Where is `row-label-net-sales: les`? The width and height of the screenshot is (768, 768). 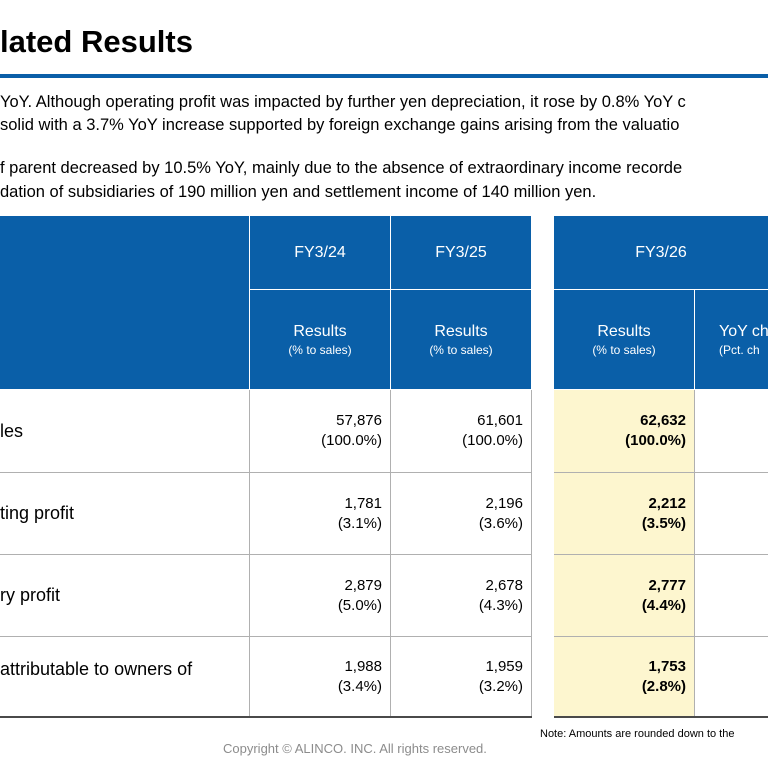 row-label-net-sales: les is located at coordinates (125, 431).